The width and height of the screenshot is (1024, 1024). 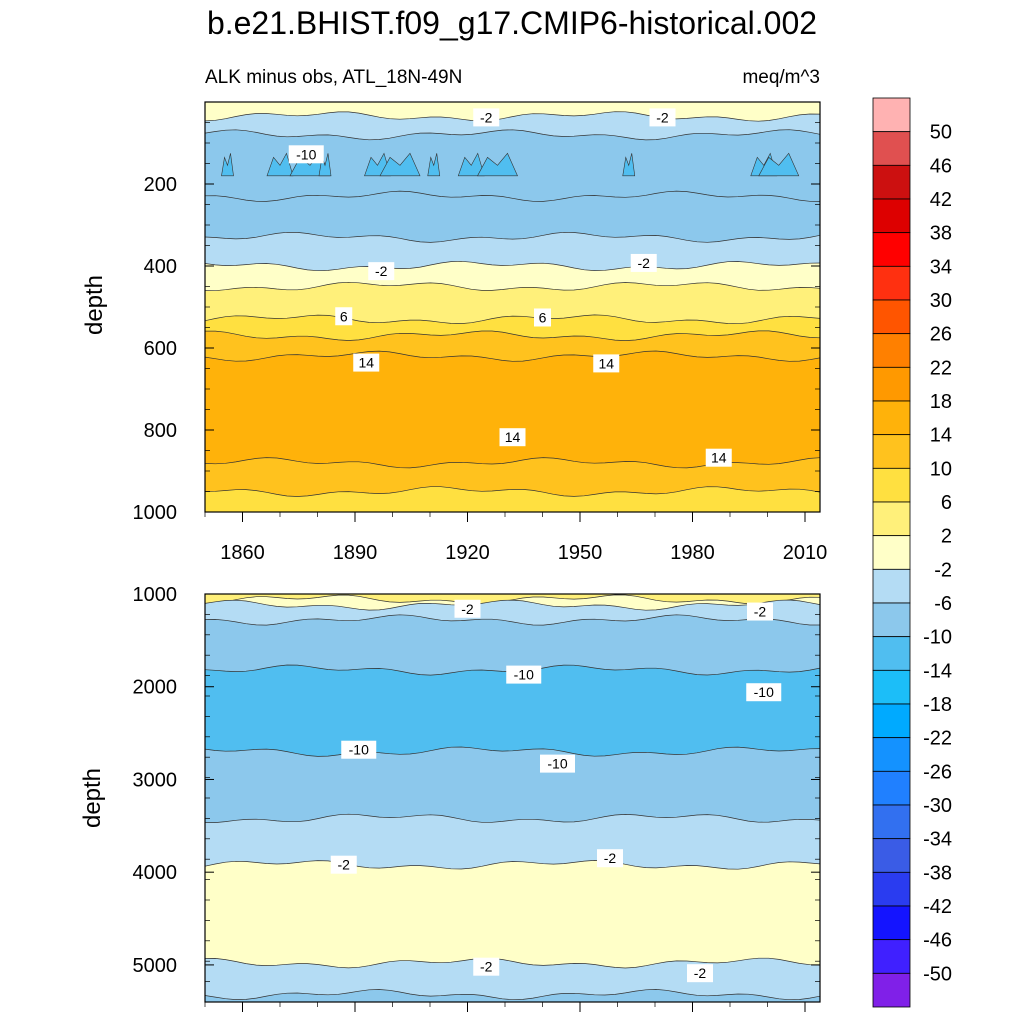 I want to click on y-tick-label: 4000, so click(x=155, y=873).